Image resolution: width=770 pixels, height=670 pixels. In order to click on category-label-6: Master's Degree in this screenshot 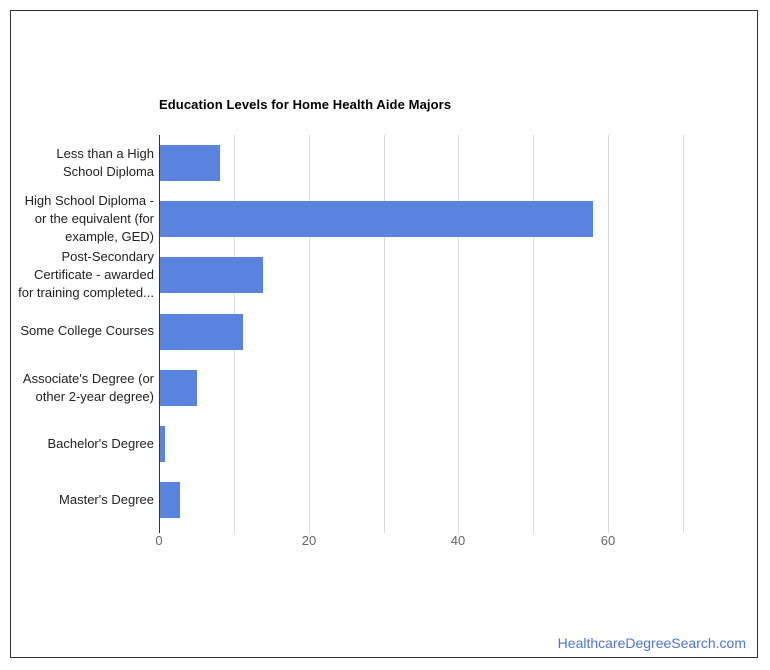, I will do `click(80, 500)`.